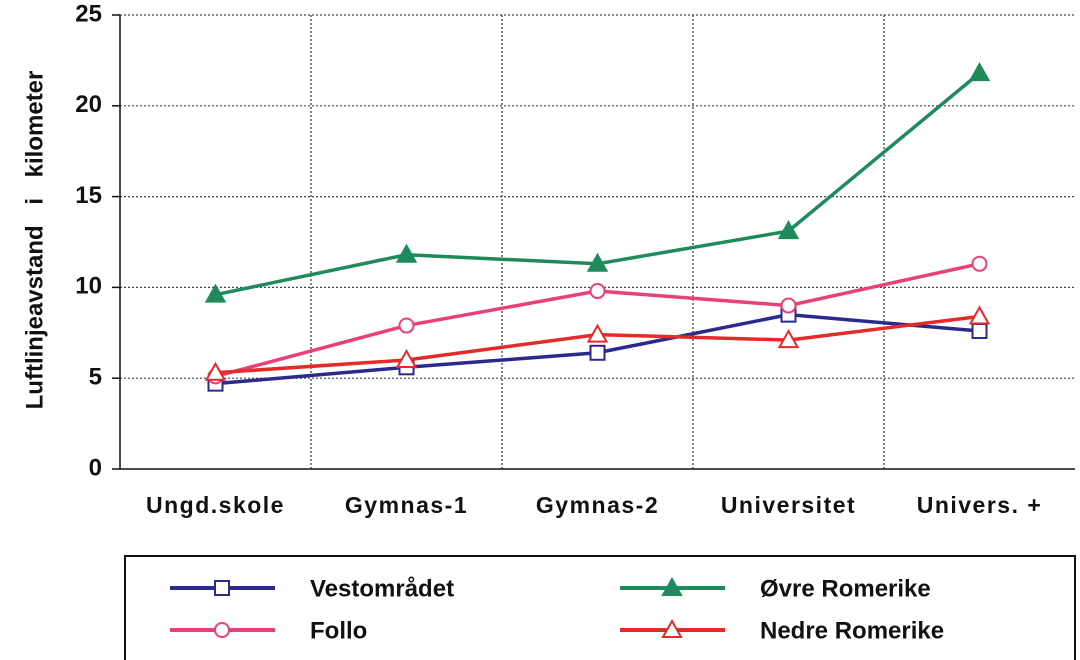 The height and width of the screenshot is (660, 1080). Describe the element at coordinates (406, 505) in the screenshot. I see `x-tick-label: Gymnas-1` at that location.